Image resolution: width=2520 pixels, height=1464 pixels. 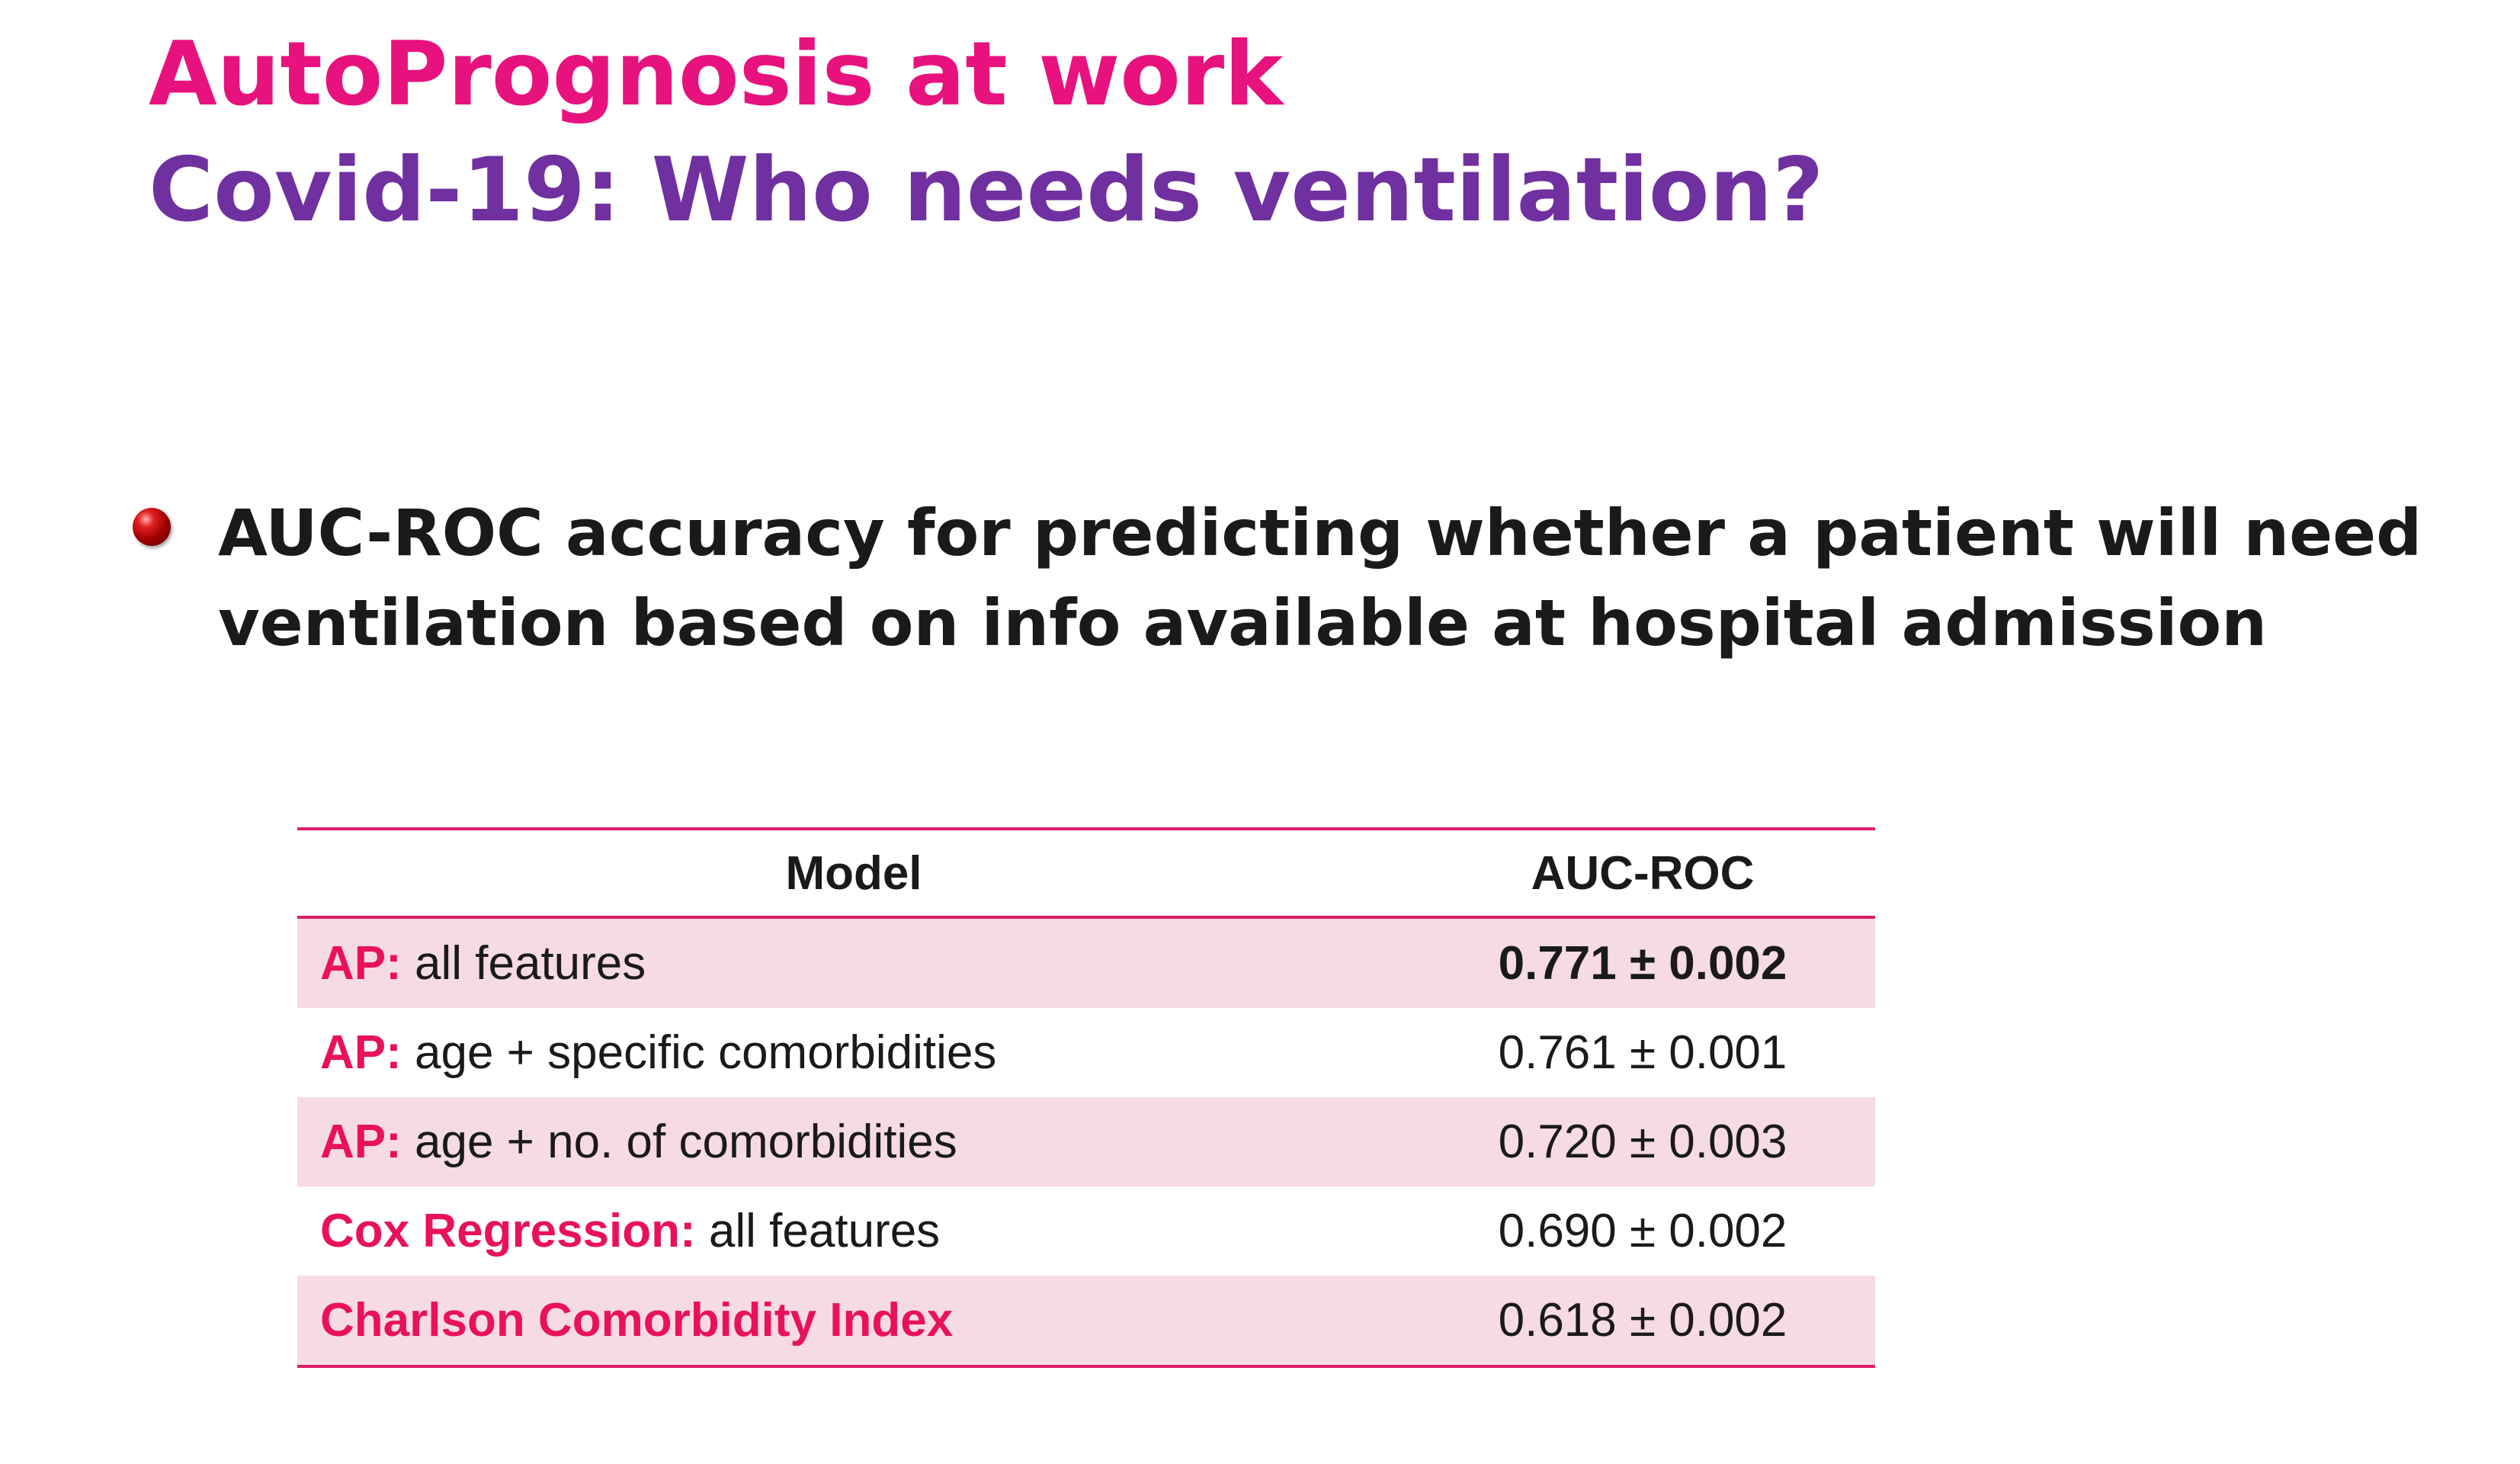 What do you see at coordinates (853, 873) in the screenshot?
I see `header-model: Model` at bounding box center [853, 873].